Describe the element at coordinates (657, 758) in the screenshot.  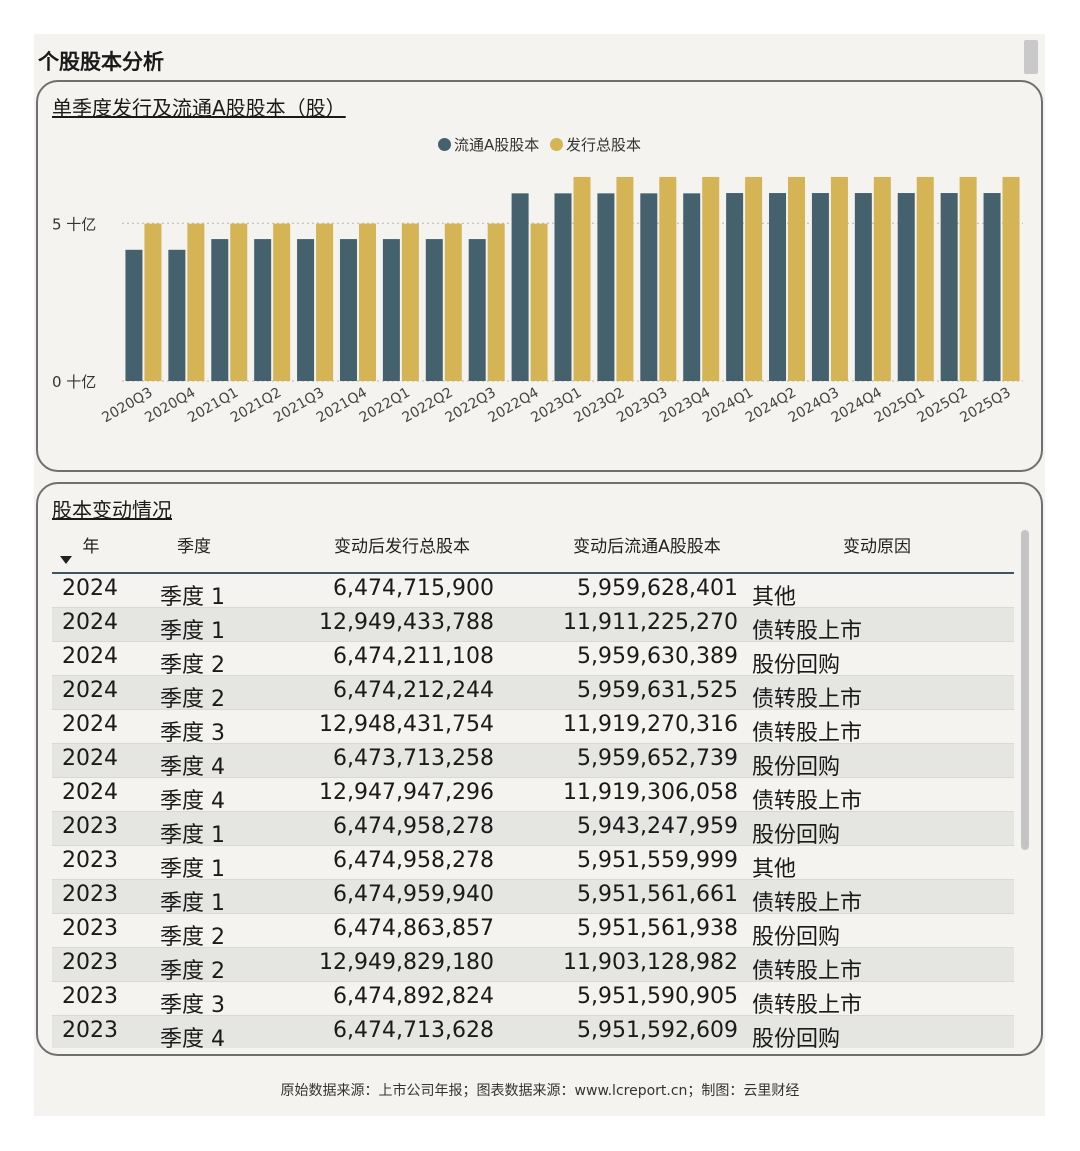
I see `cell-float-shares: 5,959,652,739` at that location.